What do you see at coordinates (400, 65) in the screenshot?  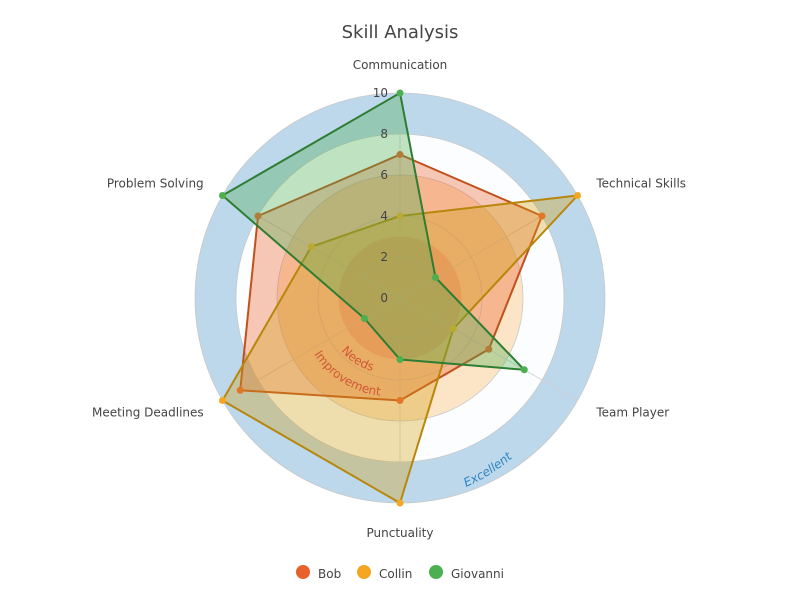 I see `axis-label-communication: Communication` at bounding box center [400, 65].